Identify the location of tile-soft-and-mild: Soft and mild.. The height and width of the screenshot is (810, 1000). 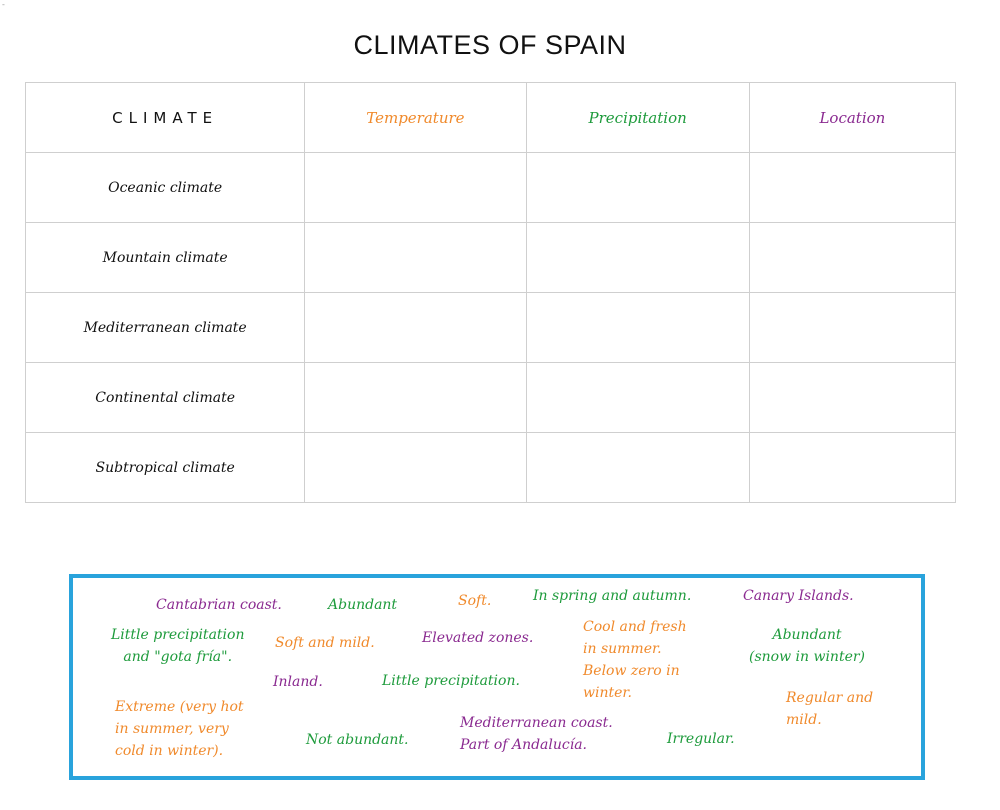
(325, 643).